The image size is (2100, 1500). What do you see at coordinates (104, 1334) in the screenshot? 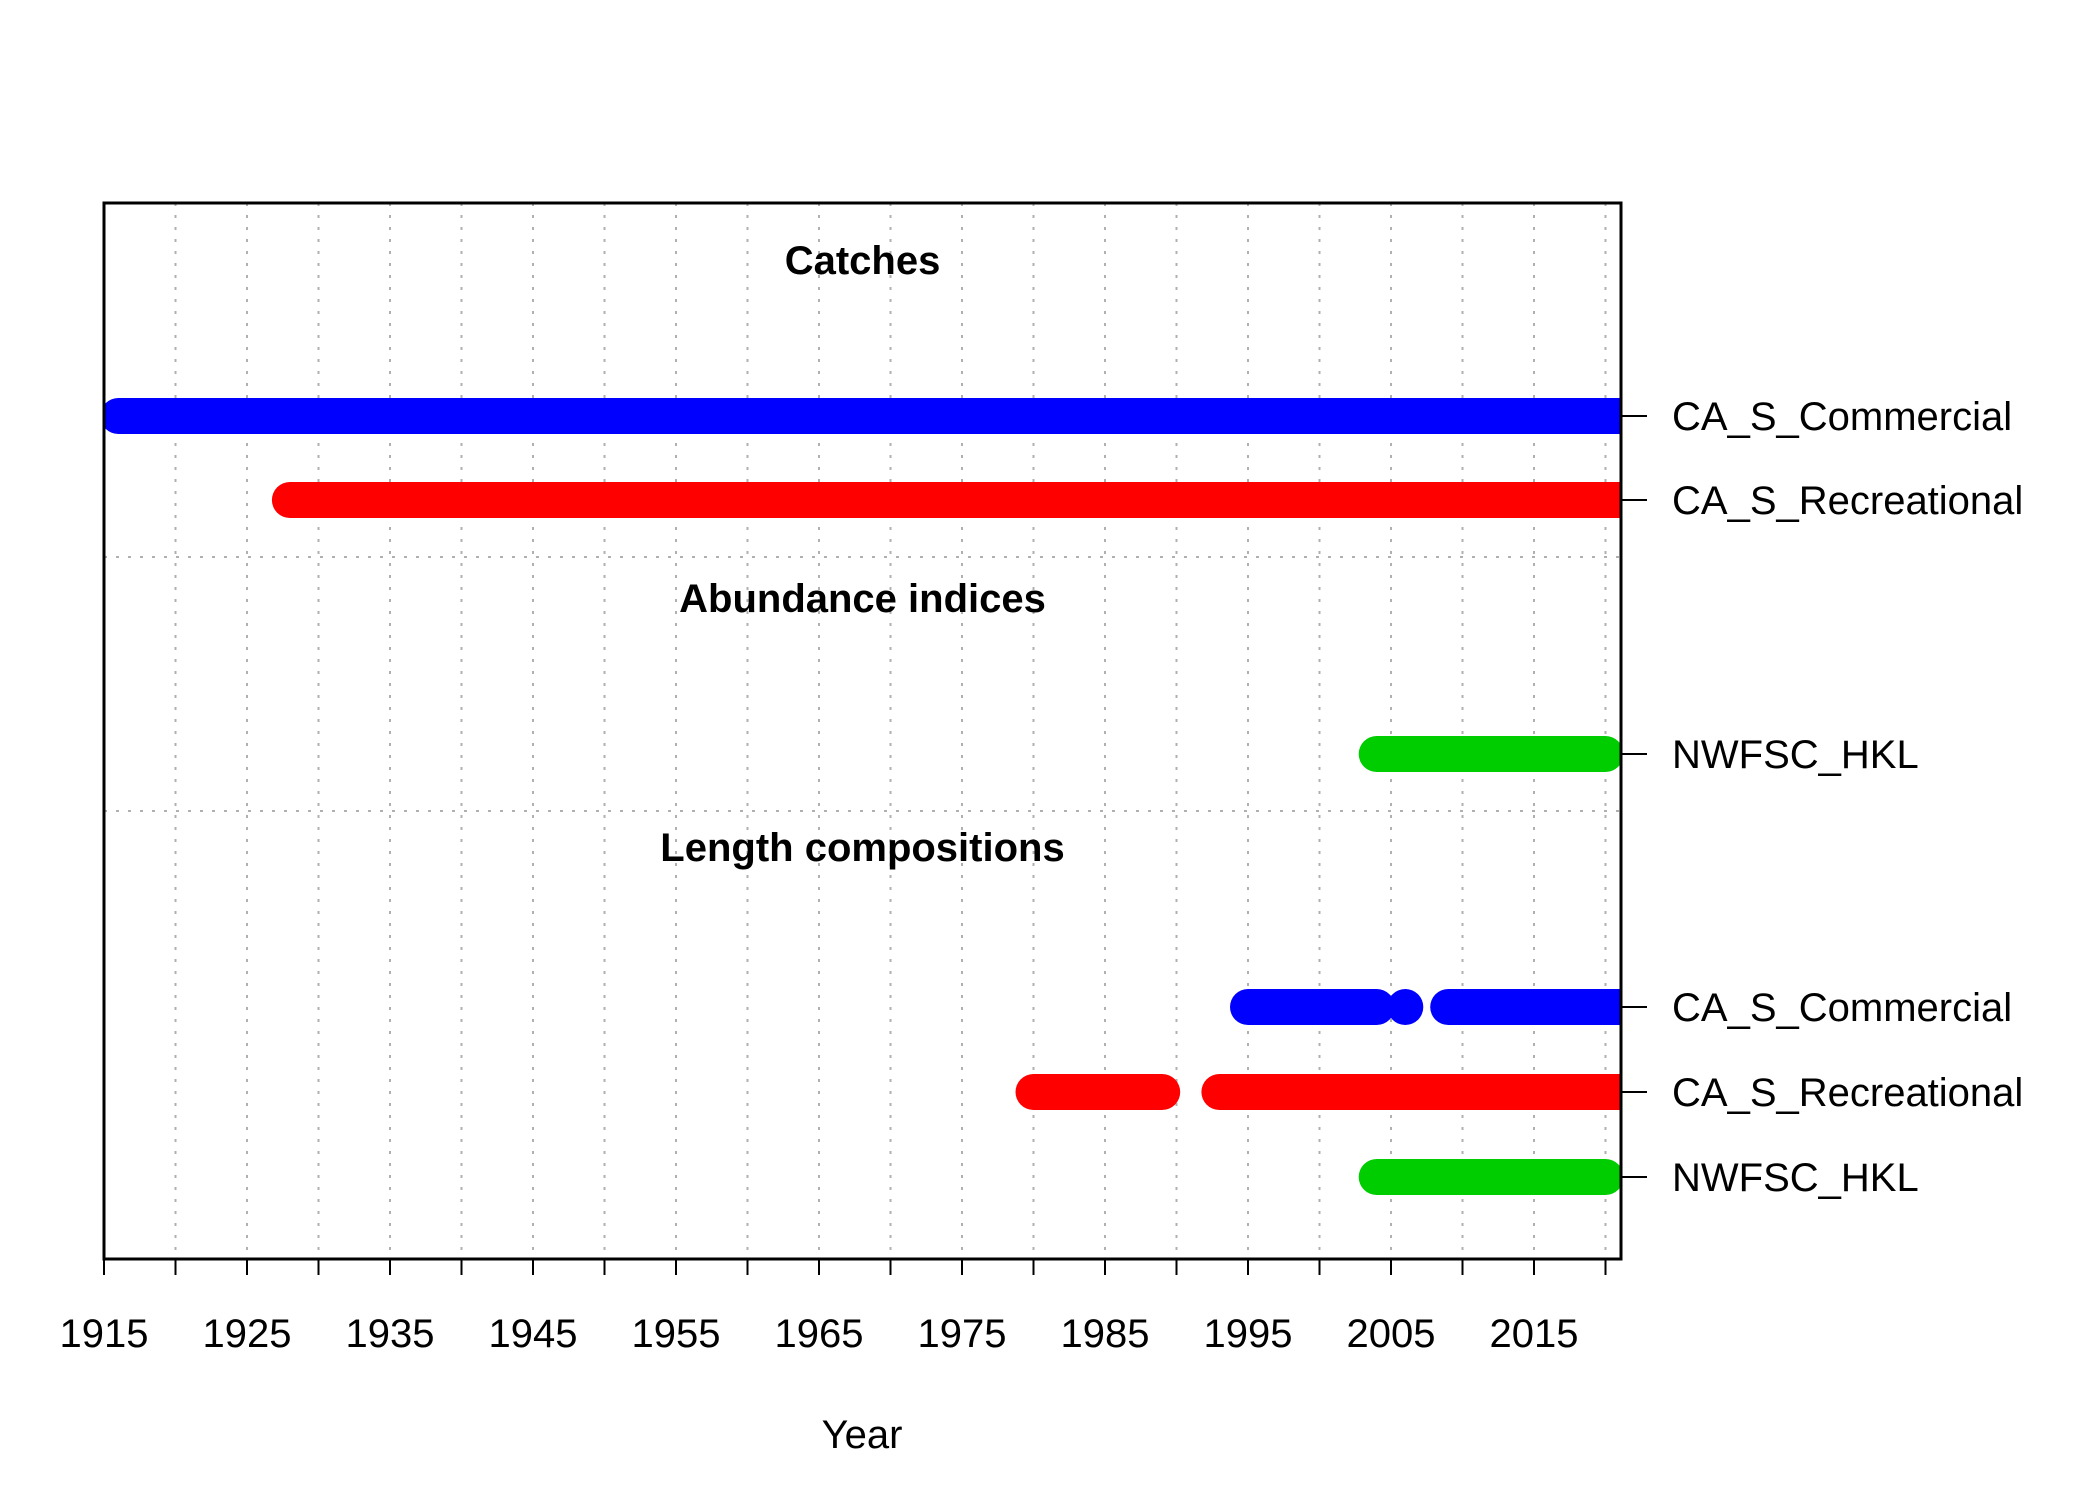
I see `x-tick-label: 1915` at bounding box center [104, 1334].